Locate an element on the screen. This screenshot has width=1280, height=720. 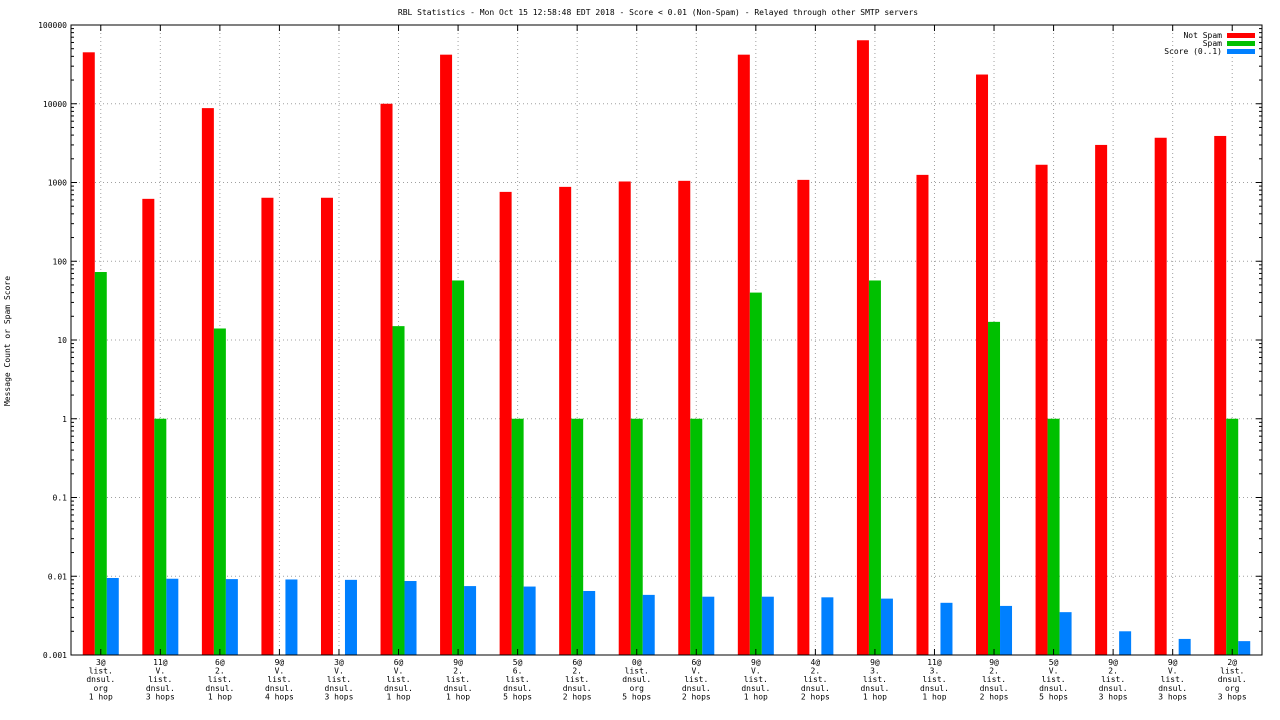
legend-label: Spam is located at coordinates (1212, 43).